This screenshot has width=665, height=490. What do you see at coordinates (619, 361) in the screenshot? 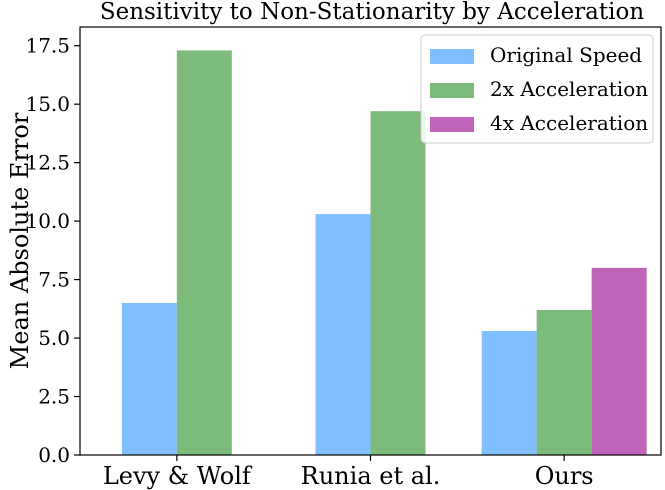
I see `bar-4x-acceleration-ours` at bounding box center [619, 361].